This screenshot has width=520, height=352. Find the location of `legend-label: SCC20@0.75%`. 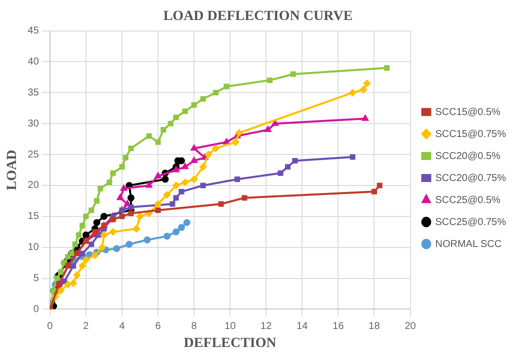

legend-label: SCC20@0.75% is located at coordinates (470, 178).